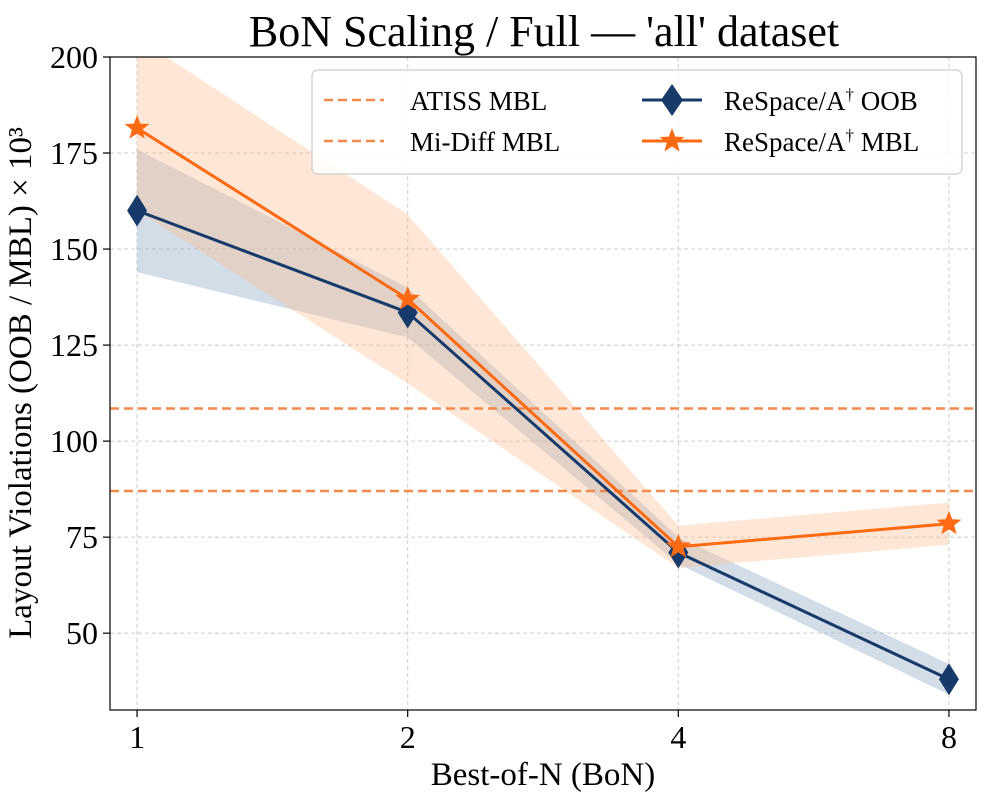 This screenshot has height=797, width=997. Describe the element at coordinates (849, 94) in the screenshot. I see `legend-oob-dagger: †` at that location.